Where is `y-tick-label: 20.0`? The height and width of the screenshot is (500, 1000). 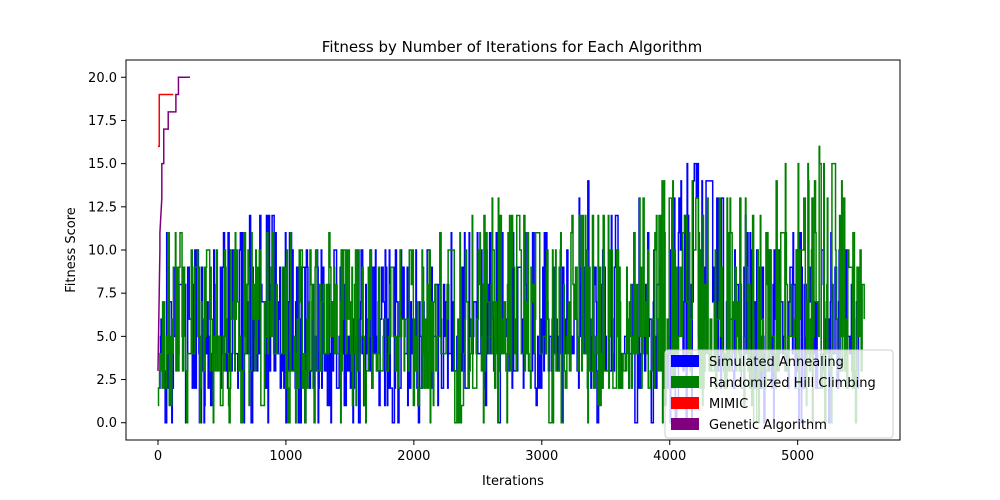
y-tick-label: 20.0 is located at coordinates (102, 78).